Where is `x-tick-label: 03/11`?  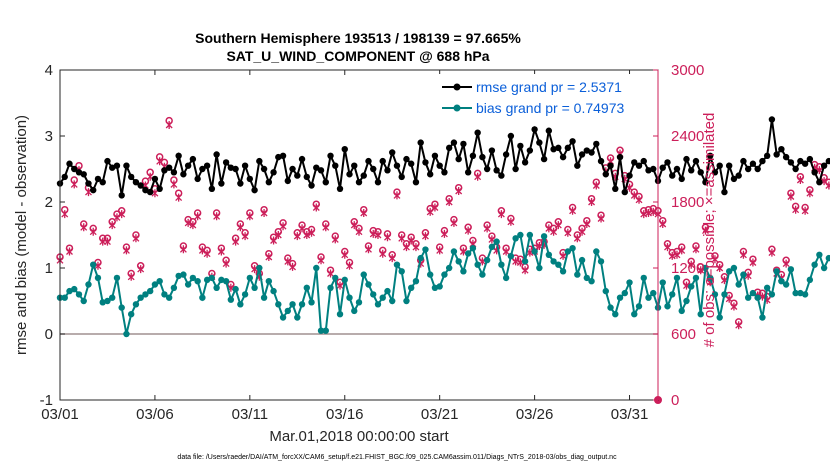 x-tick-label: 03/11 is located at coordinates (250, 414).